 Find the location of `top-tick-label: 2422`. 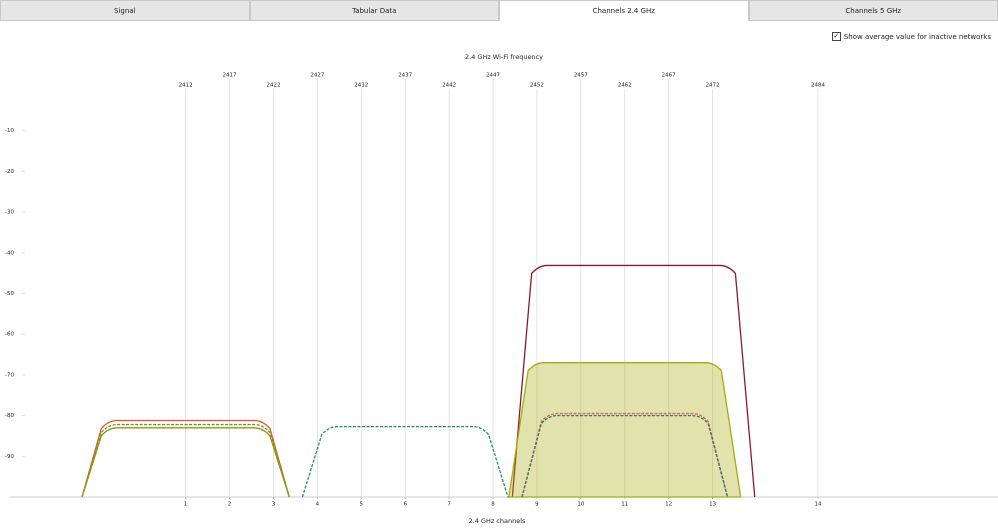

top-tick-label: 2422 is located at coordinates (273, 86).